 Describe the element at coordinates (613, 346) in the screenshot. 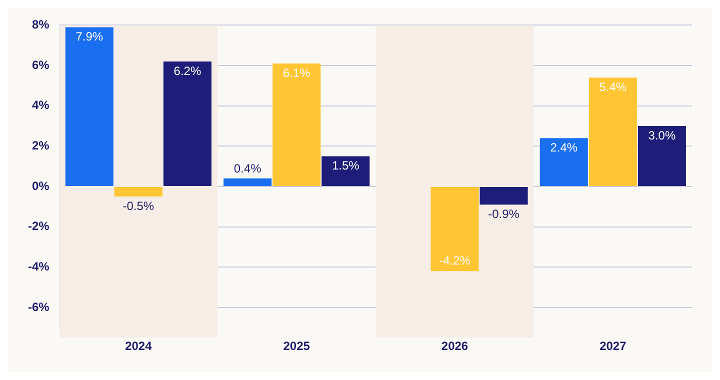

I see `x-tick-label: 2027` at that location.